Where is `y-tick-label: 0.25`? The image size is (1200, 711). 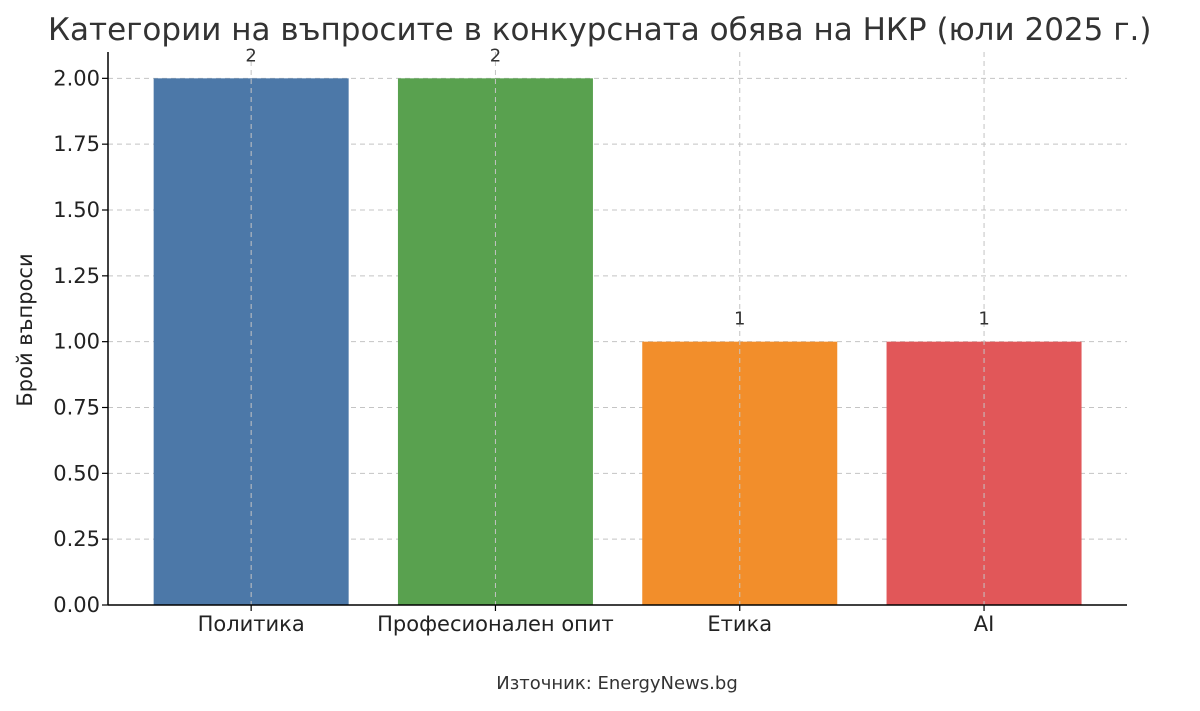
y-tick-label: 0.25 is located at coordinates (76, 539).